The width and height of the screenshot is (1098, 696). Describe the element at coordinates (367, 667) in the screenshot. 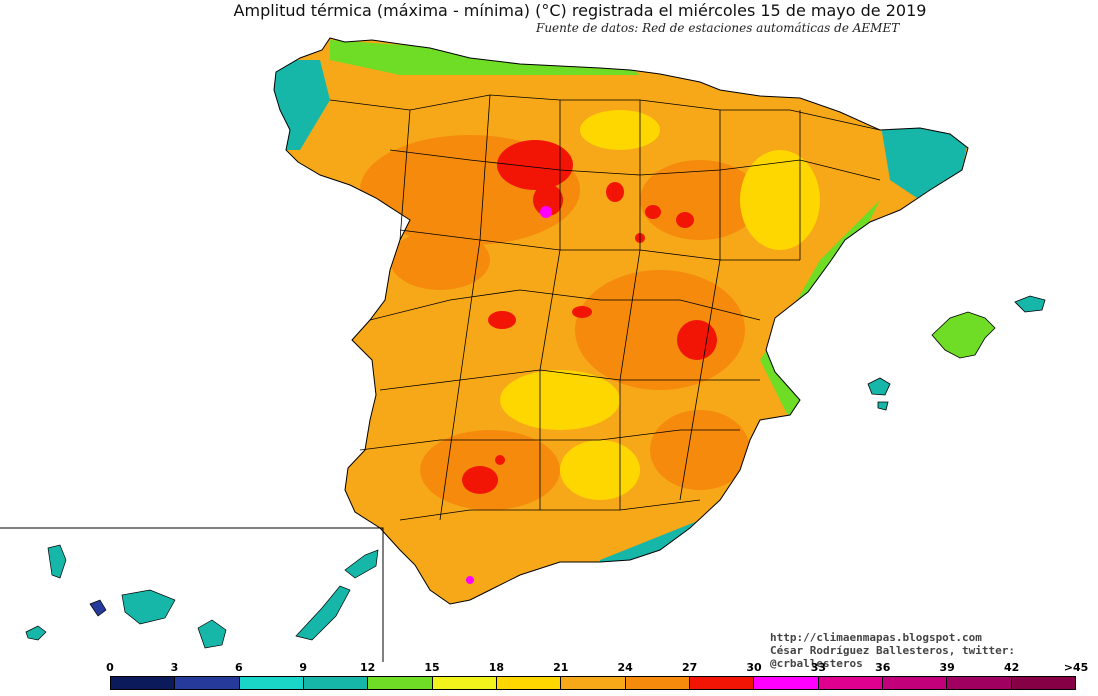

I see `legend-tick-label: 12` at that location.